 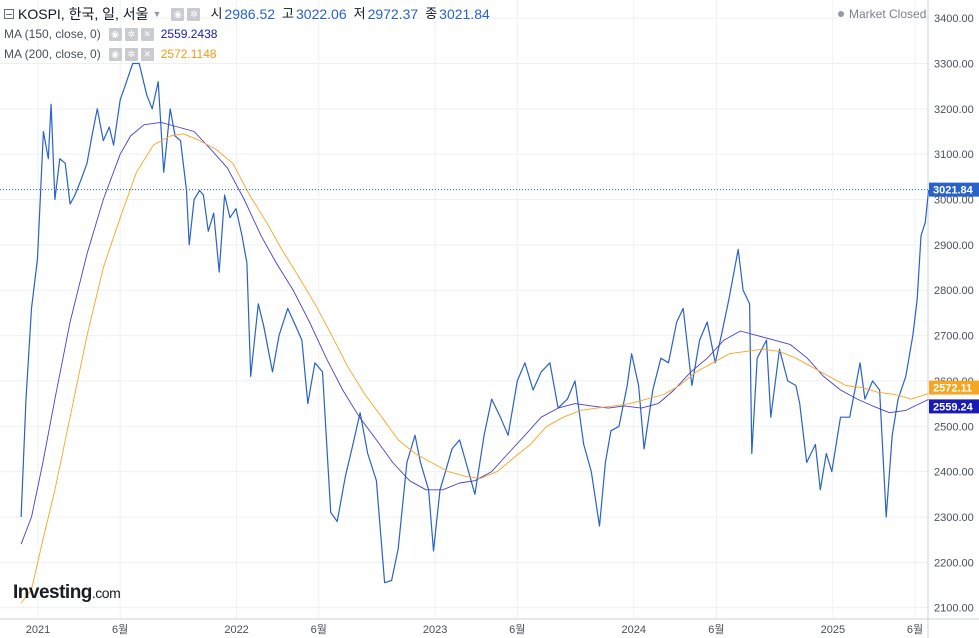 I want to click on status-dot-icon, so click(x=841, y=14).